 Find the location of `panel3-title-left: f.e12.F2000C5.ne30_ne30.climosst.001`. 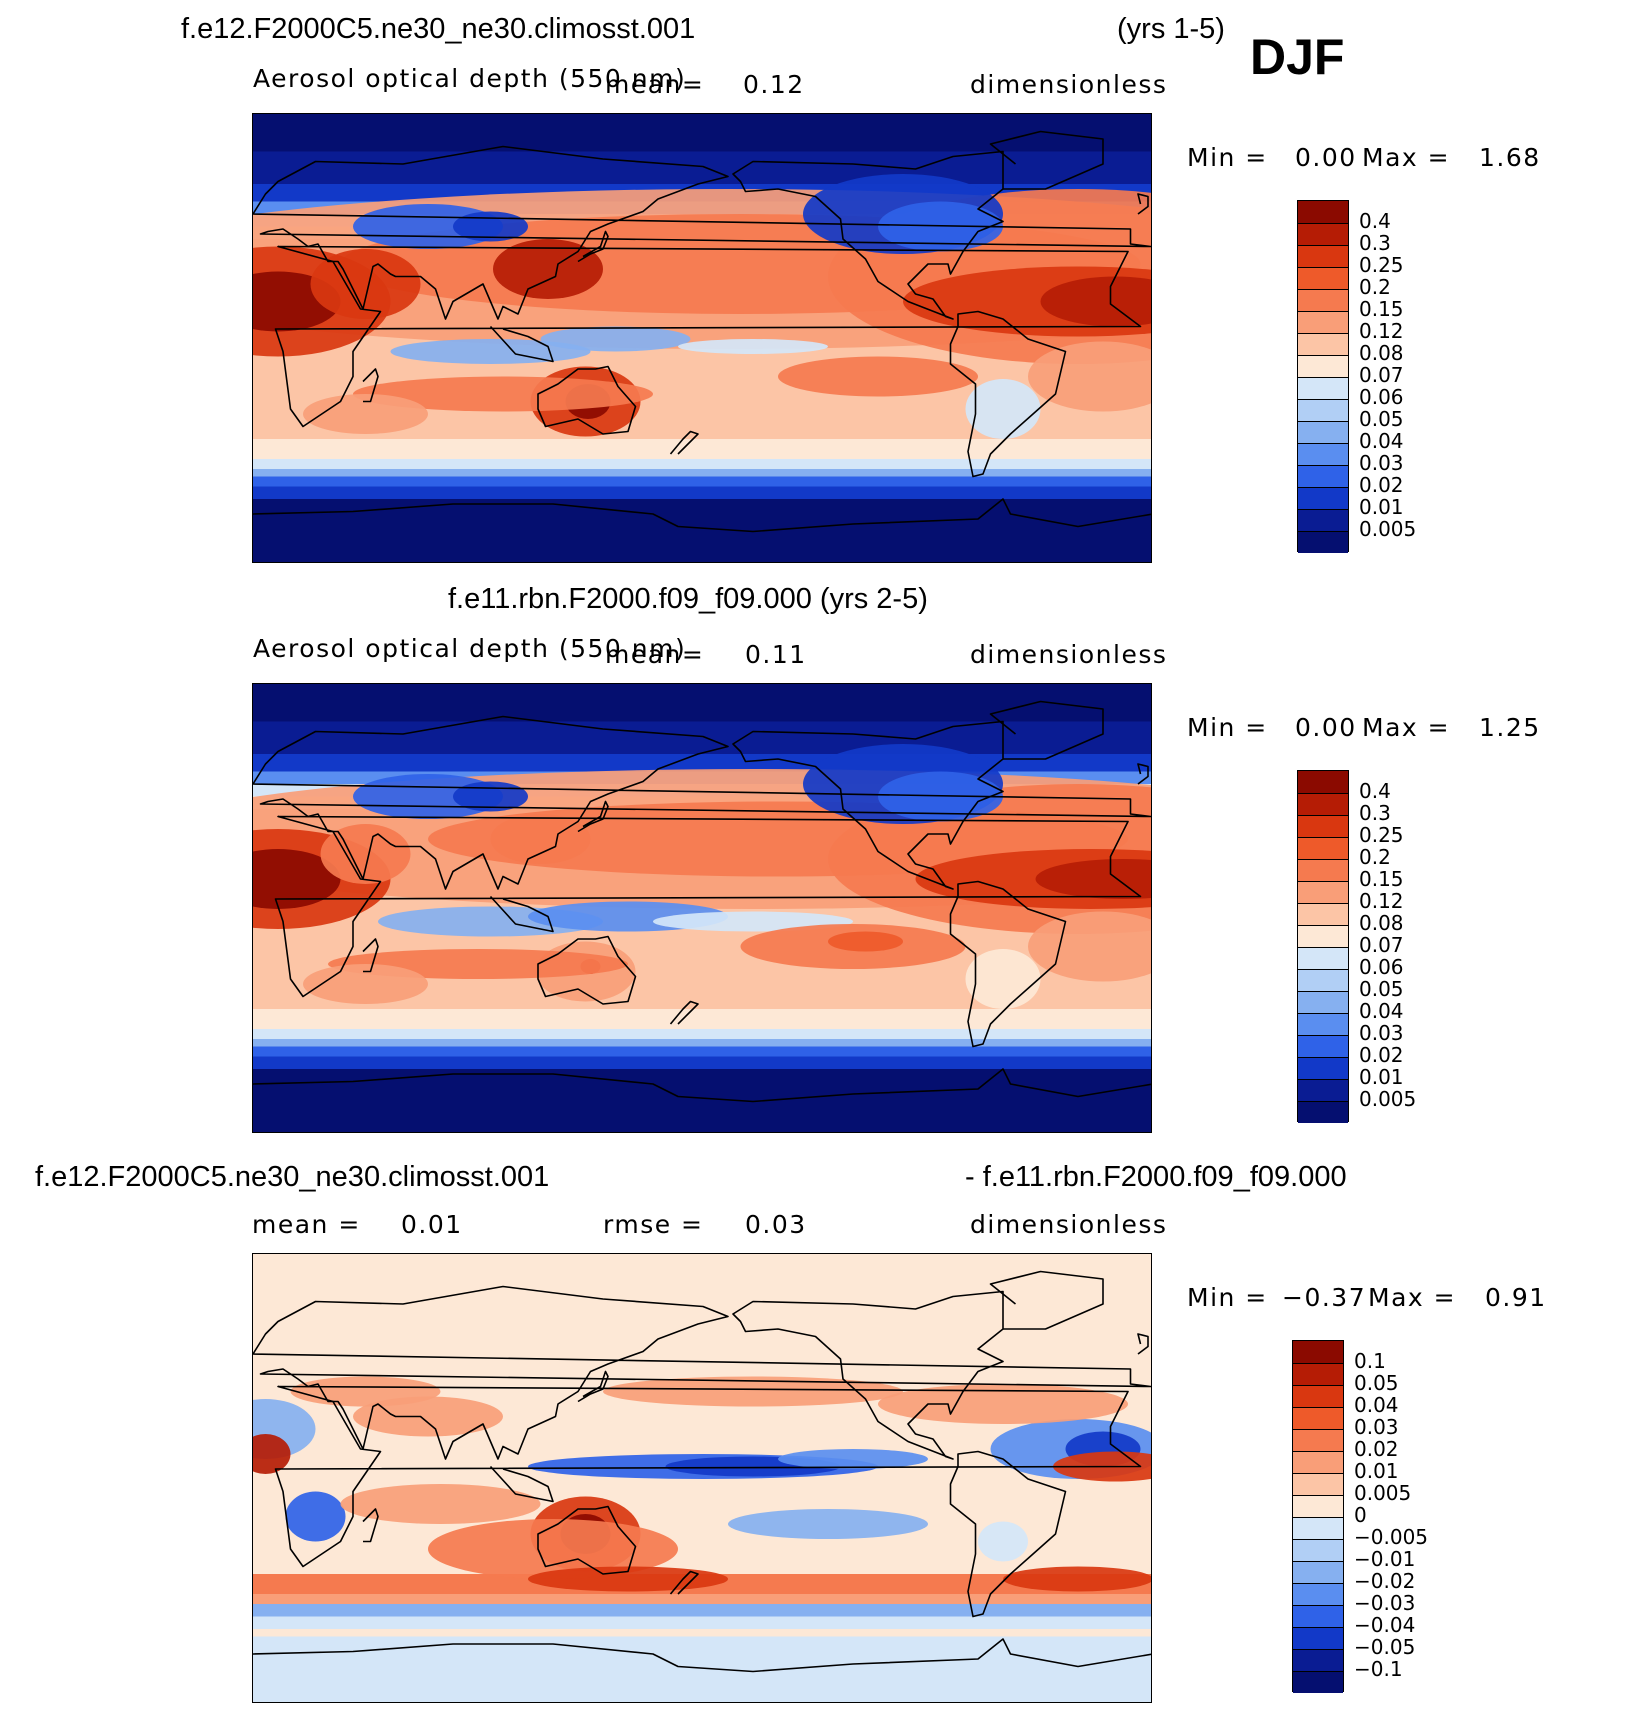

panel3-title-left: f.e12.F2000C5.ne30_ne30.climosst.001 is located at coordinates (292, 1177).